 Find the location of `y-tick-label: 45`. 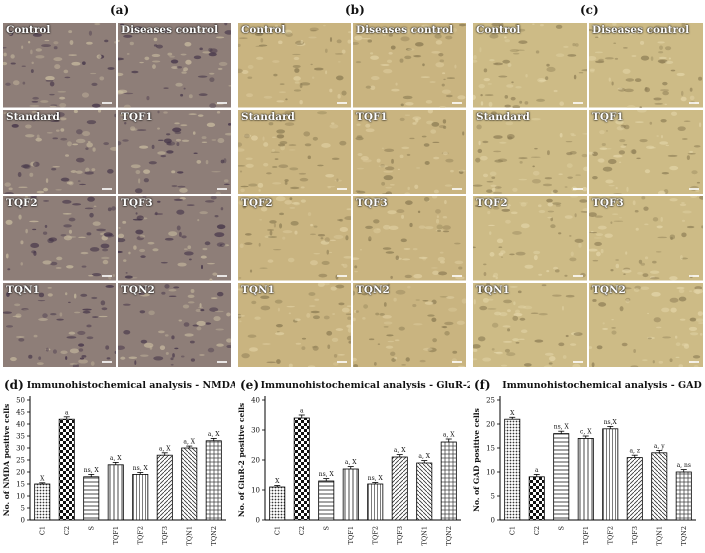

y-tick-label: 45 is located at coordinates (20, 413).